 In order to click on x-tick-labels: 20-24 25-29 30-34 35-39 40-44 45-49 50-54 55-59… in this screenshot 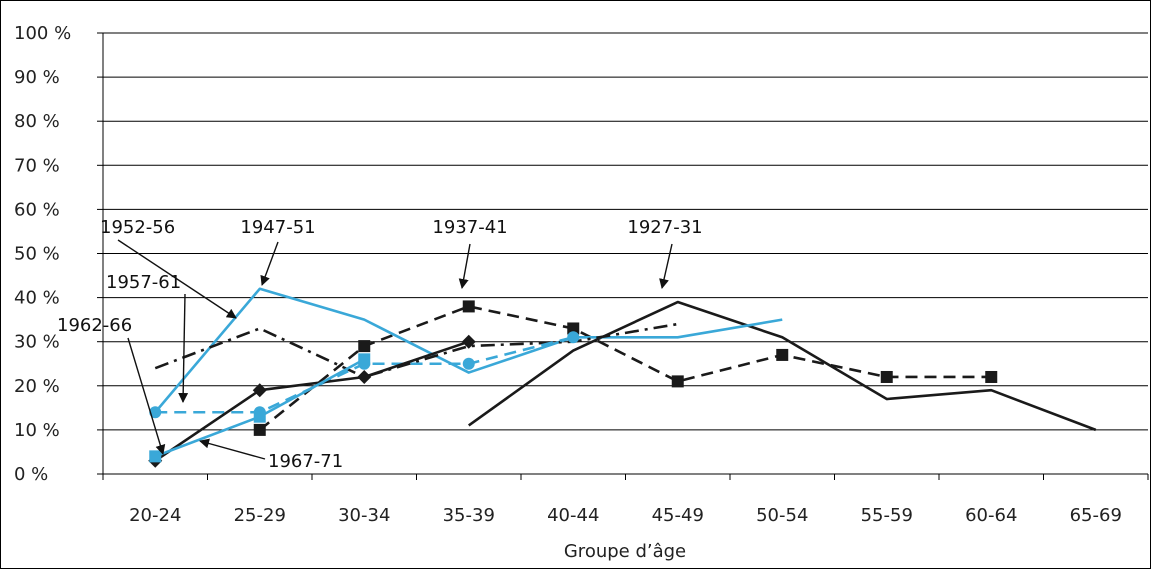, I will do `click(625, 515)`.